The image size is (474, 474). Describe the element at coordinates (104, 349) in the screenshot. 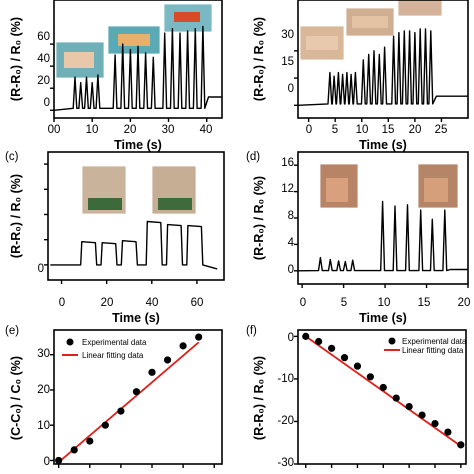

I see `panel-e-legend: Experimental data Linear fitting data` at that location.